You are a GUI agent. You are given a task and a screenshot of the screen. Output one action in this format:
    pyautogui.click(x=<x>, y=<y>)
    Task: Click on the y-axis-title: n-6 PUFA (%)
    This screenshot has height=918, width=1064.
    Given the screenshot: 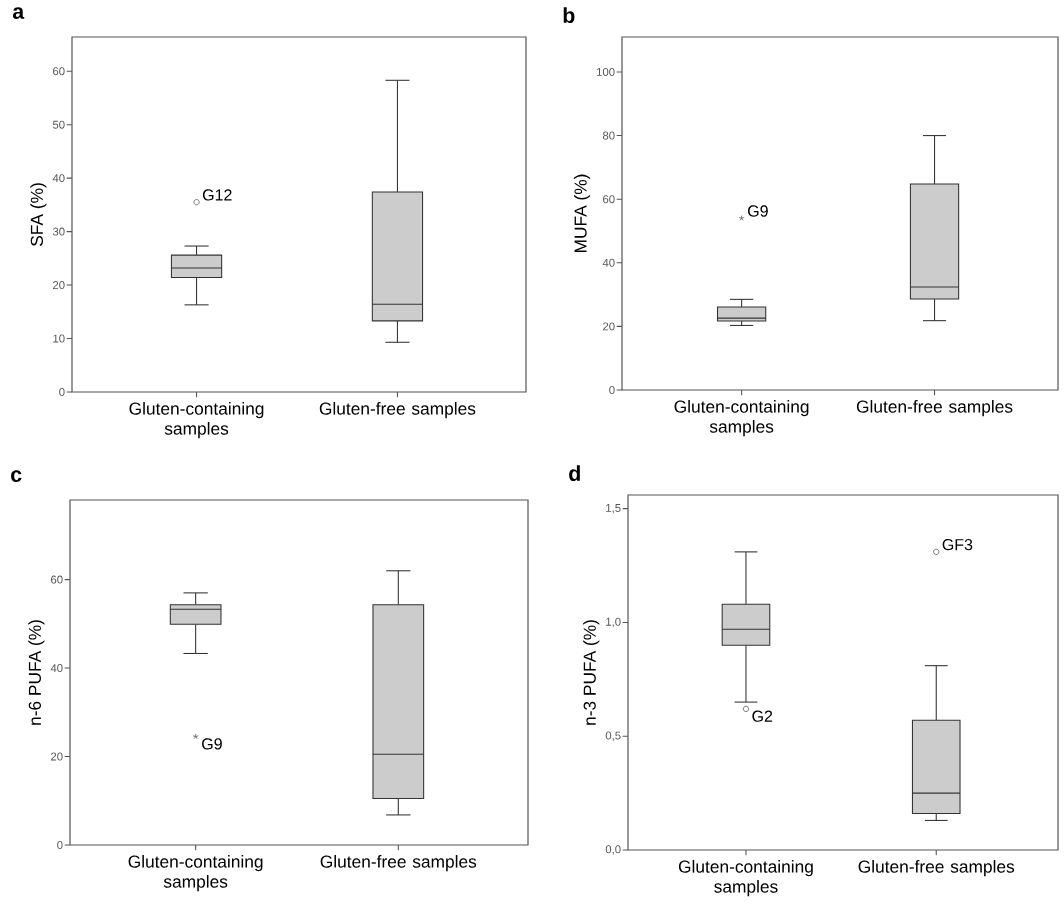 What is the action you would take?
    pyautogui.click(x=36, y=672)
    